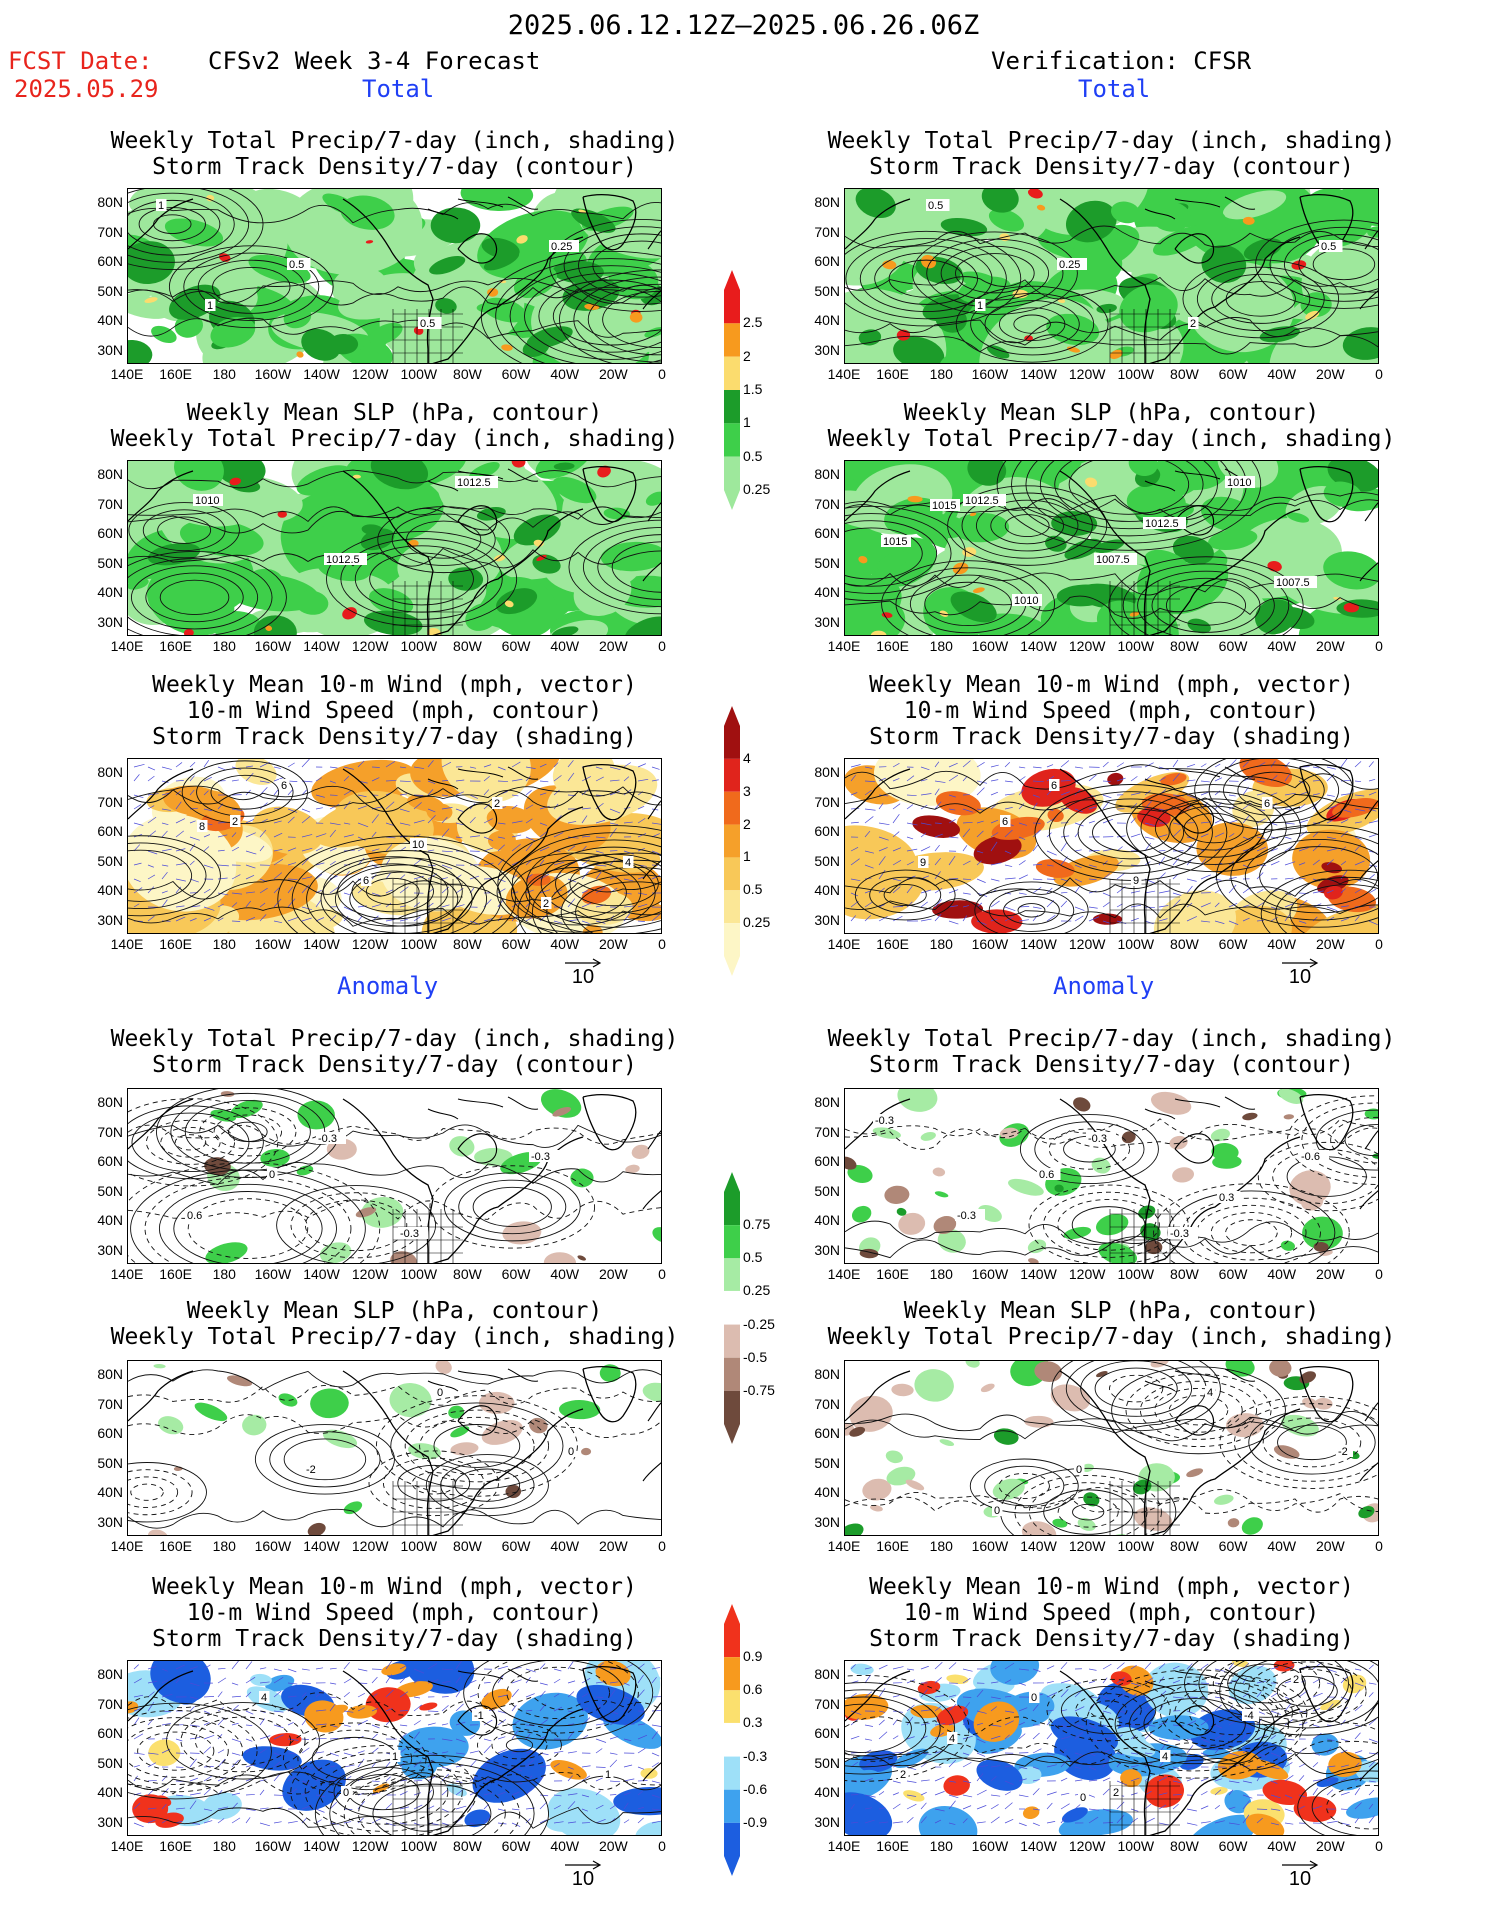 The image size is (1487, 1925). What do you see at coordinates (827, 231) in the screenshot?
I see `lat-label-right-1-70N: 70N` at bounding box center [827, 231].